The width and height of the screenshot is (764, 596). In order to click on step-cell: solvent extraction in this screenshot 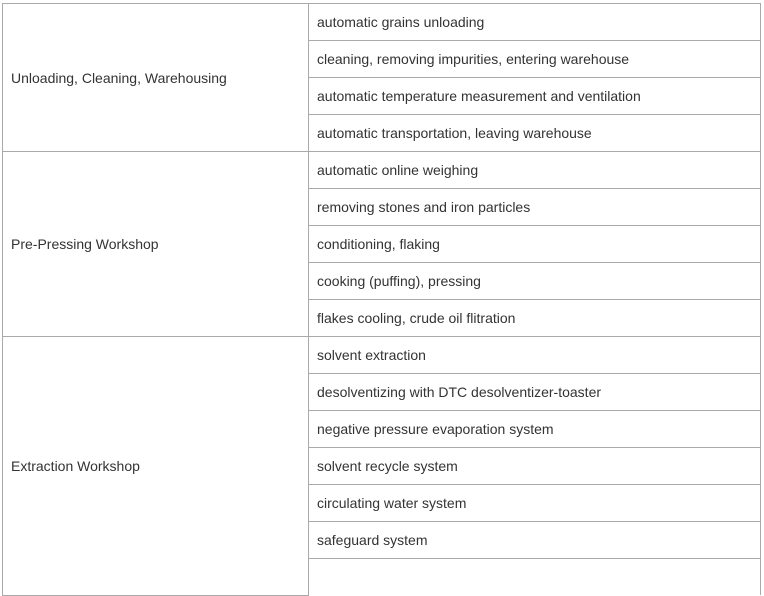, I will do `click(534, 355)`.